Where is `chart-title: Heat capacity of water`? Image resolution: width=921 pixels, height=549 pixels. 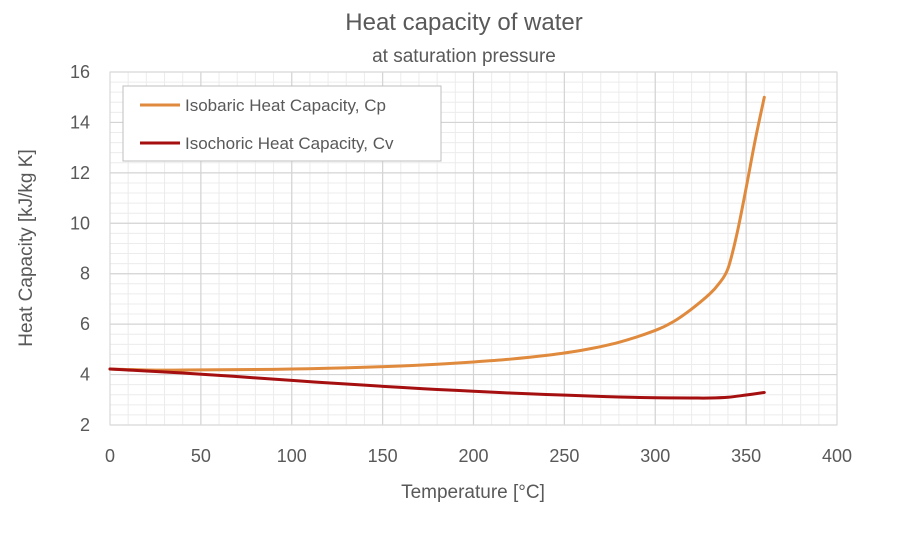
chart-title: Heat capacity of water is located at coordinates (463, 22).